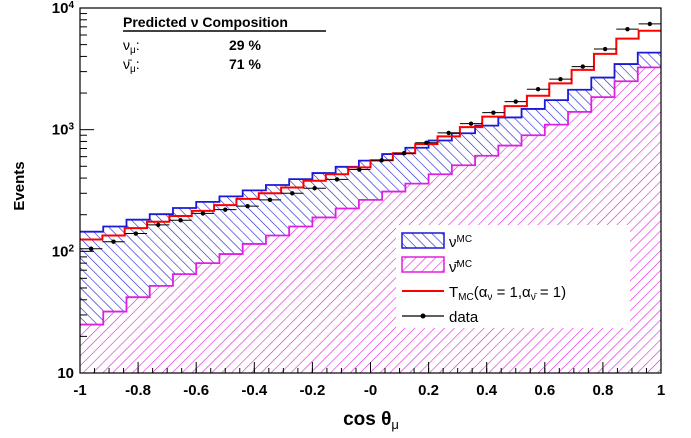 Image resolution: width=691 pixels, height=438 pixels. Describe the element at coordinates (196, 390) in the screenshot. I see `x-tick-label: -0.6` at that location.